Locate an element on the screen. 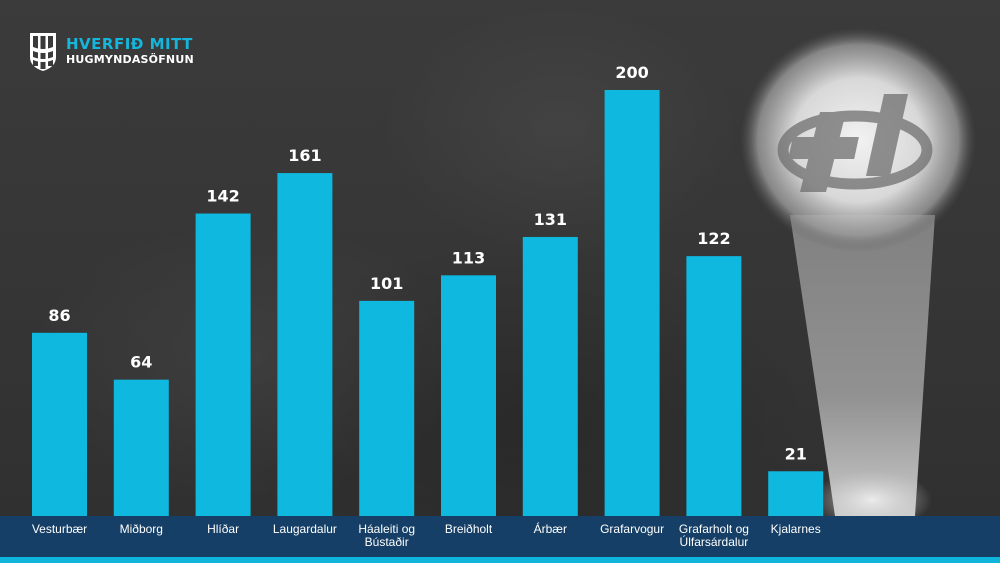 The height and width of the screenshot is (563, 1000). category-label: Breiðholt is located at coordinates (469, 529).